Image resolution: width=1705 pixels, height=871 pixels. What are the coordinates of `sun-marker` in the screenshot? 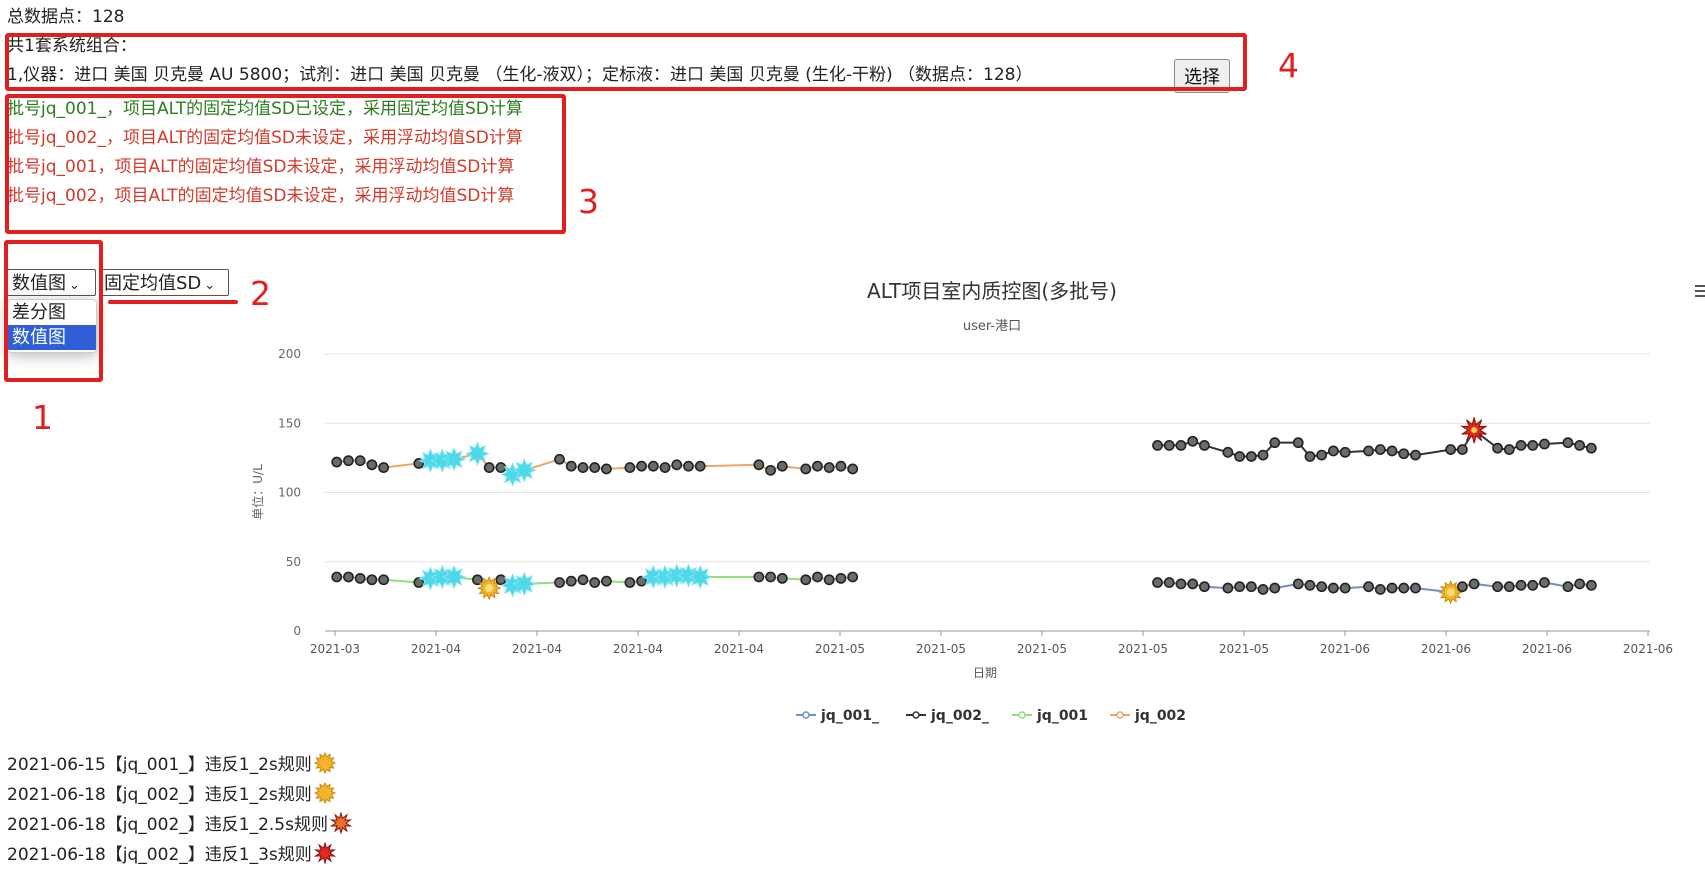 It's located at (324, 793).